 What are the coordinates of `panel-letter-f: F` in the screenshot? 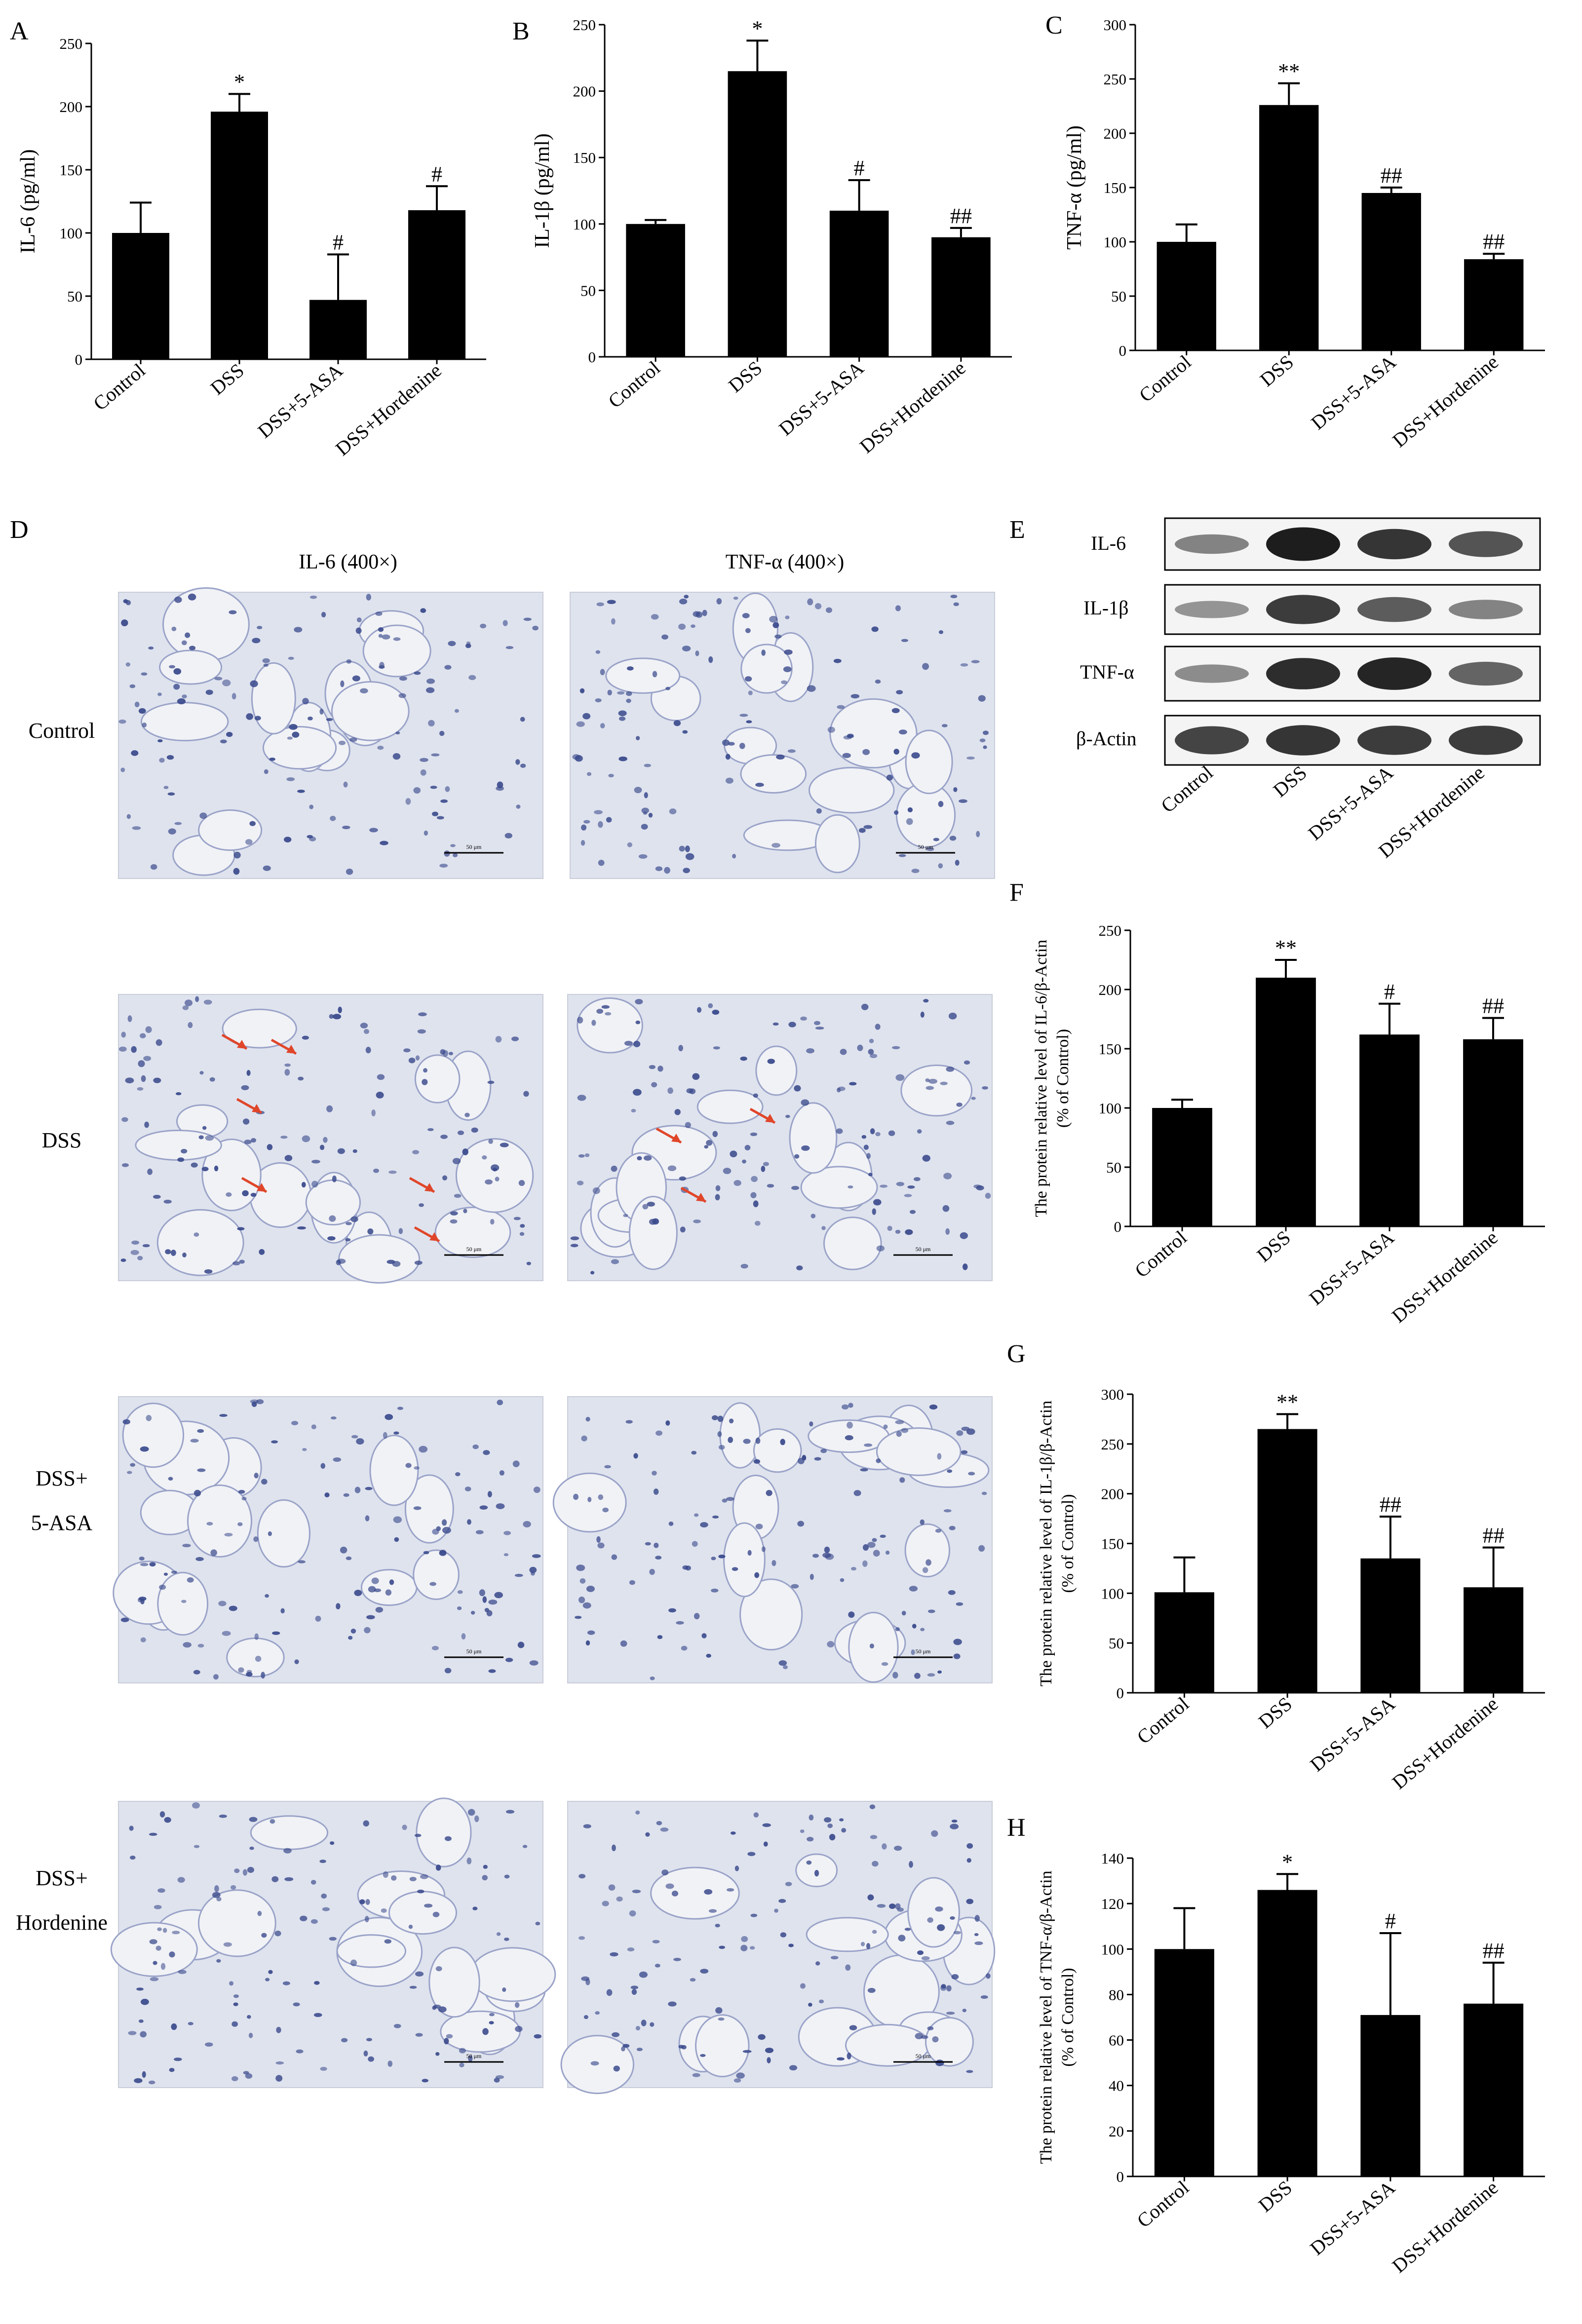 It's located at (1016, 893).